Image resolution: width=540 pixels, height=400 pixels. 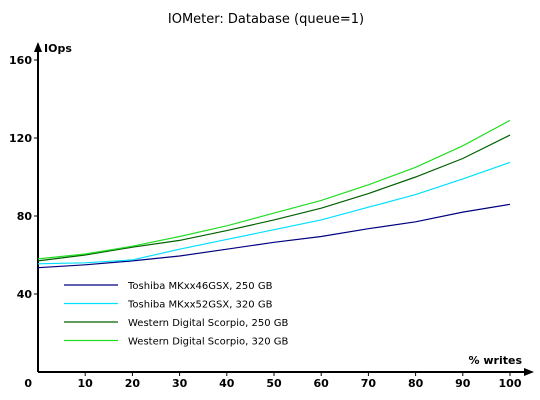 I want to click on x-tick-label: 70, so click(x=369, y=383).